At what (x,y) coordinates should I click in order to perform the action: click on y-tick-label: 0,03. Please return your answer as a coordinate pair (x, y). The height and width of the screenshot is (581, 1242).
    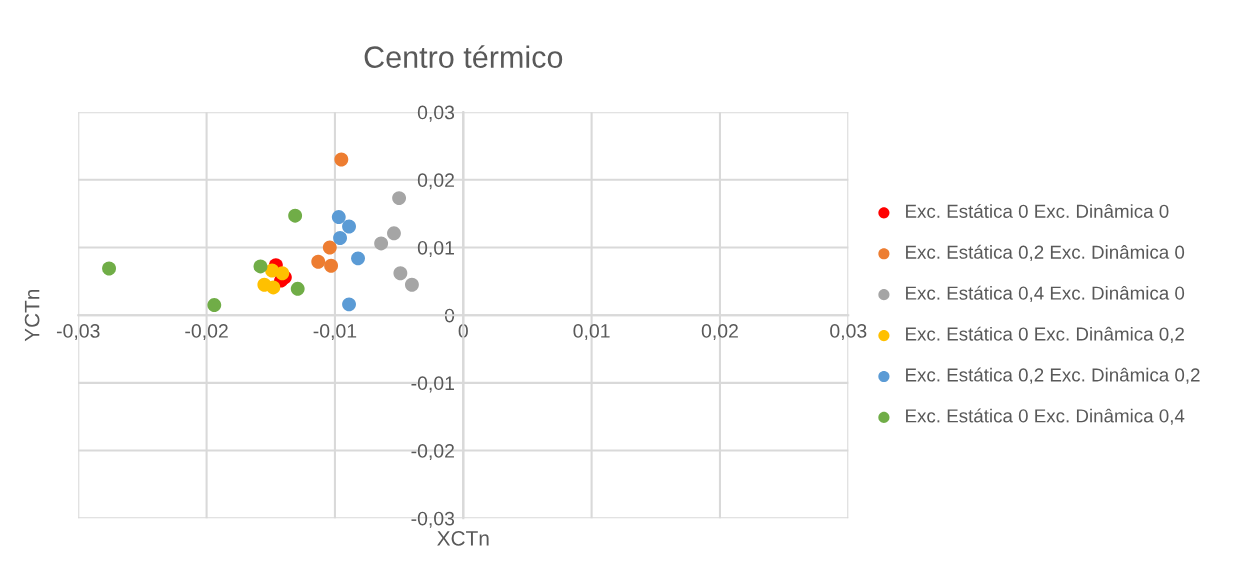
    Looking at the image, I should click on (436, 113).